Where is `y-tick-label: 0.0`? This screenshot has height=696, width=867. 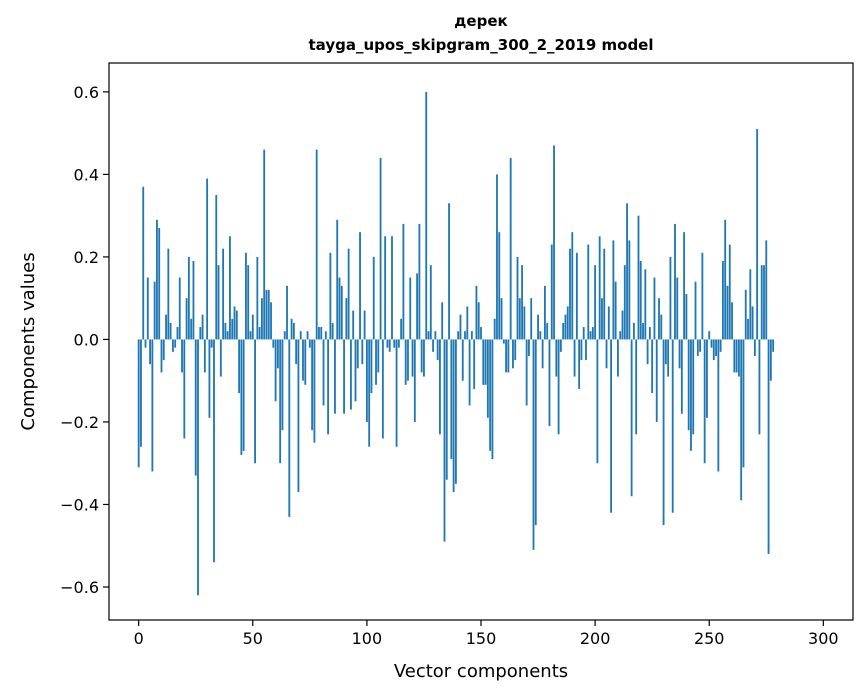 y-tick-label: 0.0 is located at coordinates (86, 339).